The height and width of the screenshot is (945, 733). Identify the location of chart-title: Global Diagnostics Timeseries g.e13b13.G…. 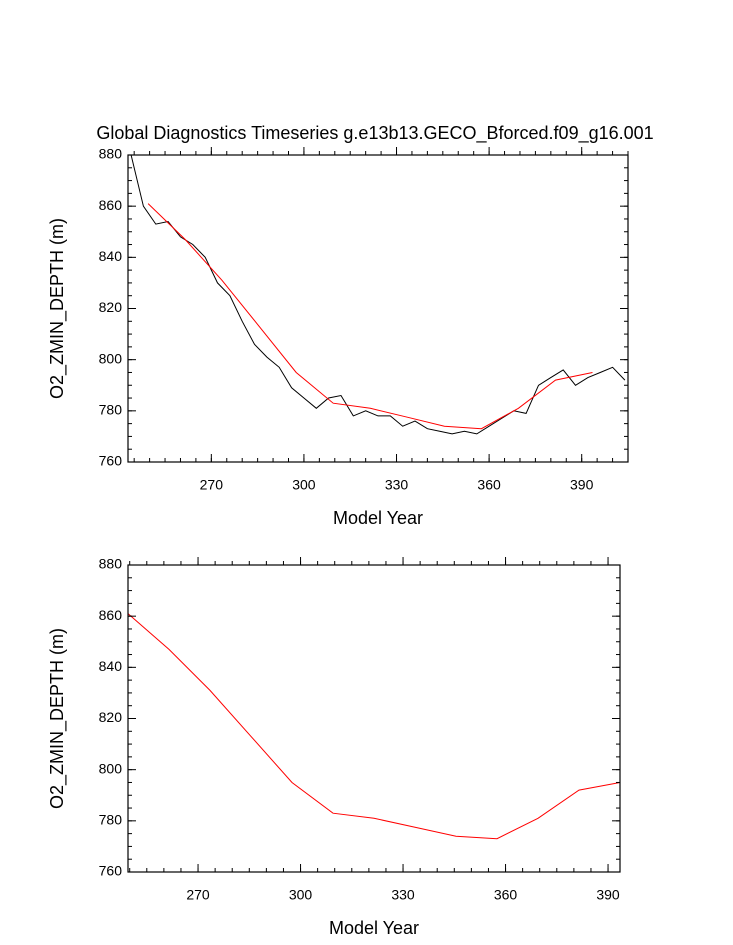
(374, 133).